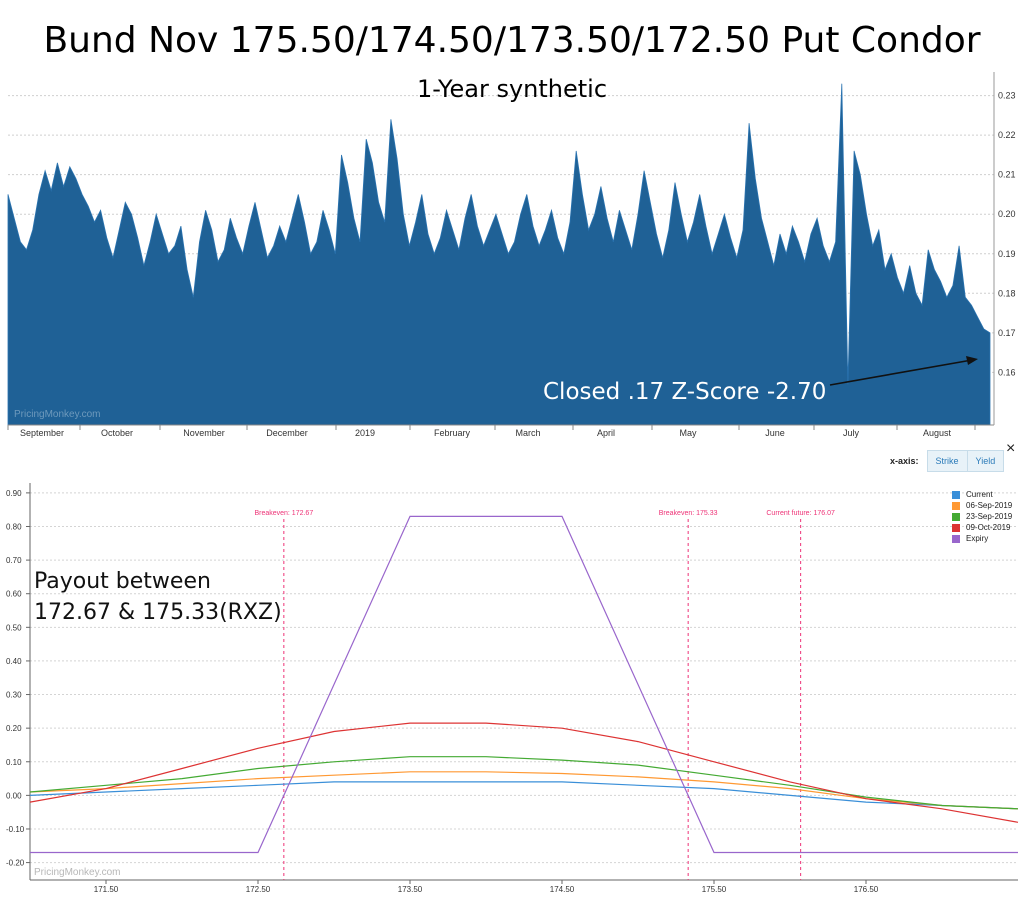 This screenshot has height=909, width=1024. What do you see at coordinates (714, 889) in the screenshot?
I see `payout-x-tick-label: 175.50` at bounding box center [714, 889].